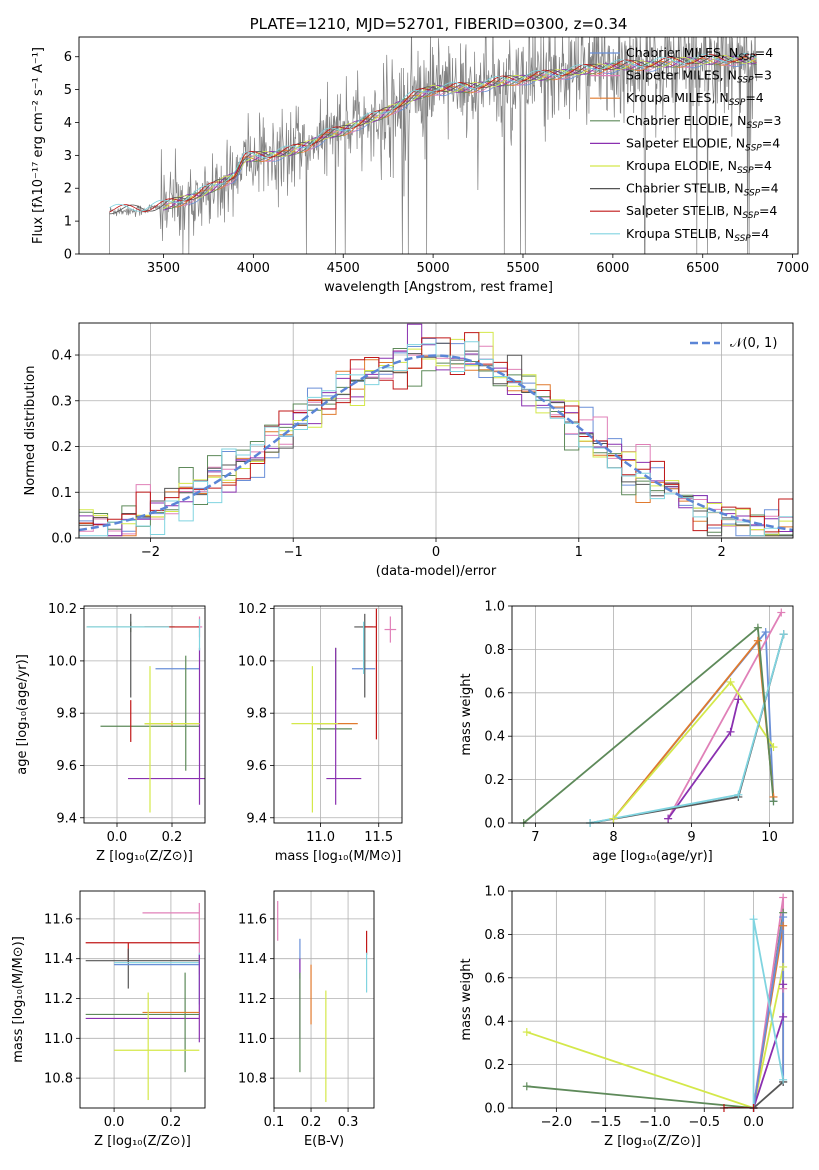  What do you see at coordinates (494, 978) in the screenshot?
I see `y-tick-label: 0.6` at bounding box center [494, 978].